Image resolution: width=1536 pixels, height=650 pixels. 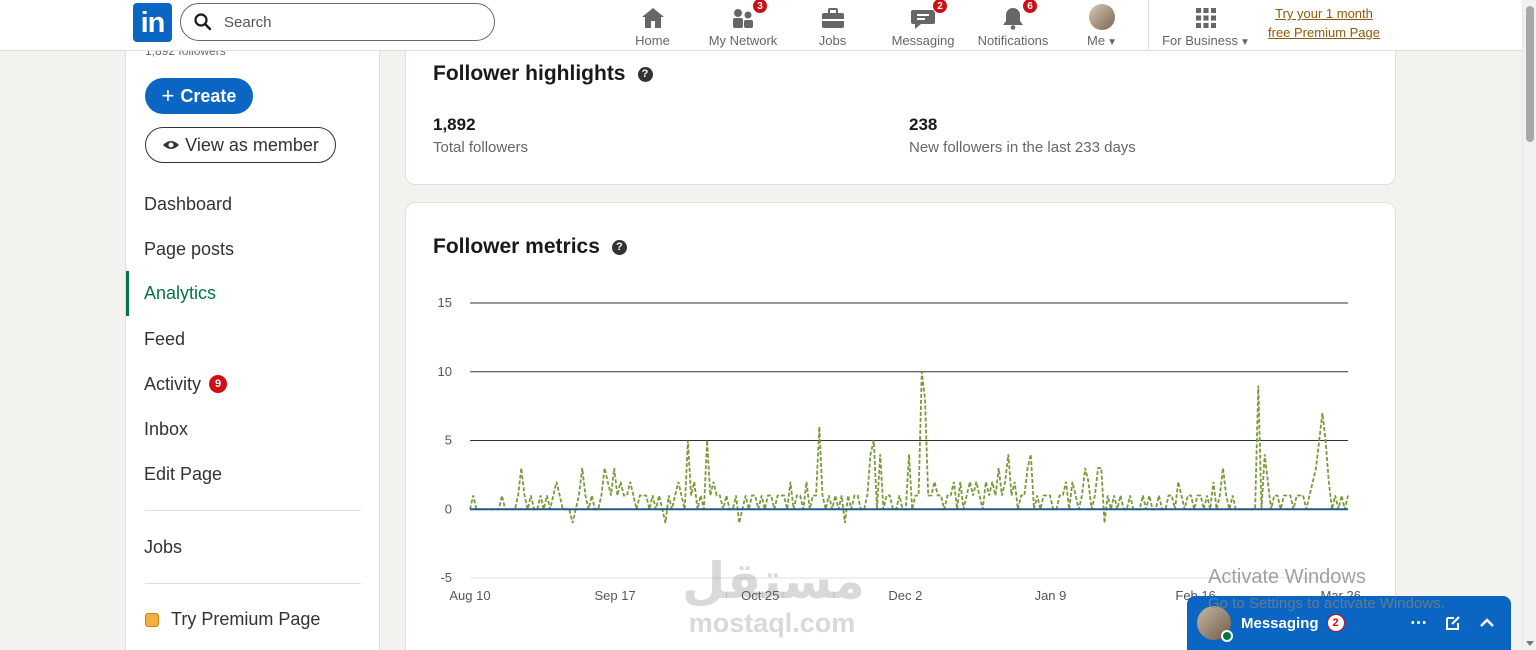 I want to click on total-followers-value: 1,892, so click(x=454, y=124).